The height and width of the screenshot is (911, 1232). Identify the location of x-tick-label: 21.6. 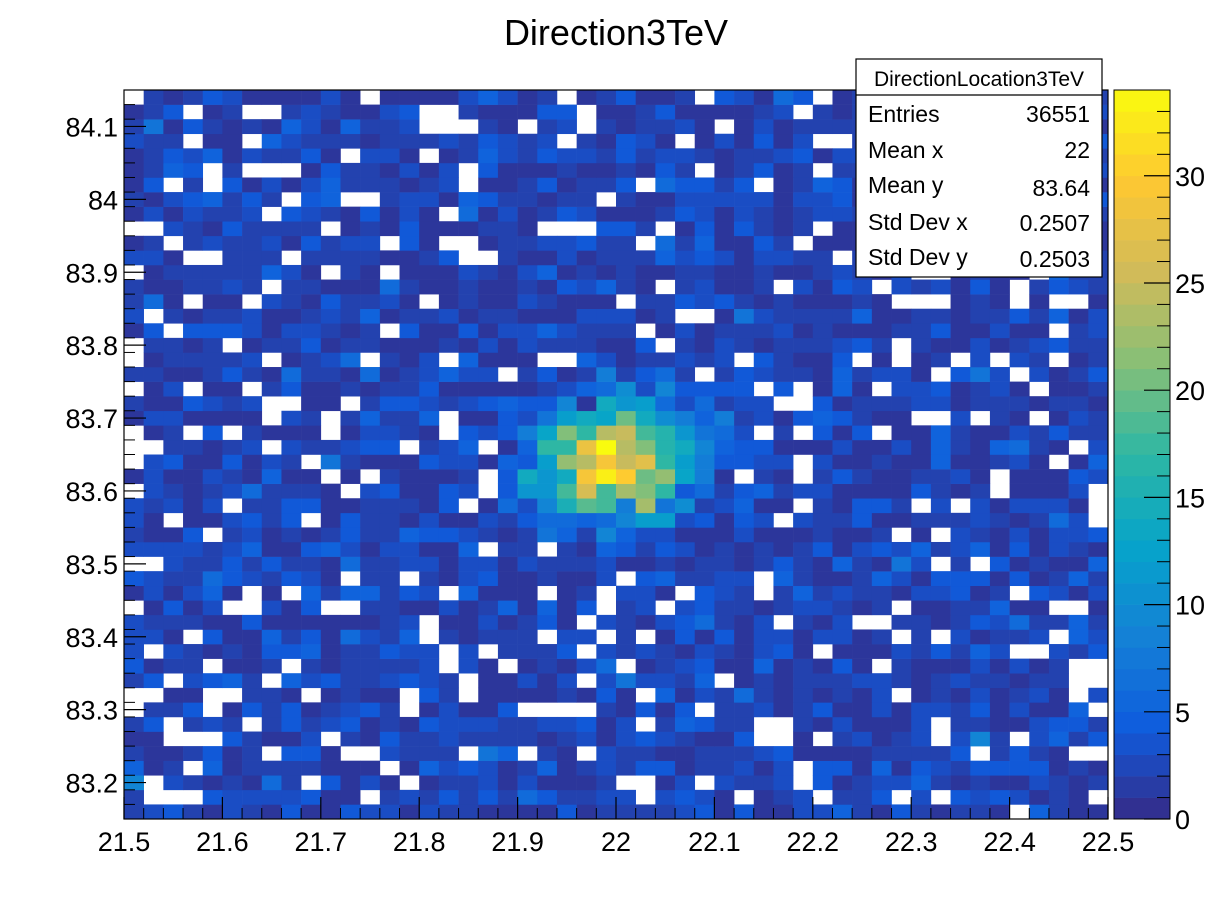
(222, 842).